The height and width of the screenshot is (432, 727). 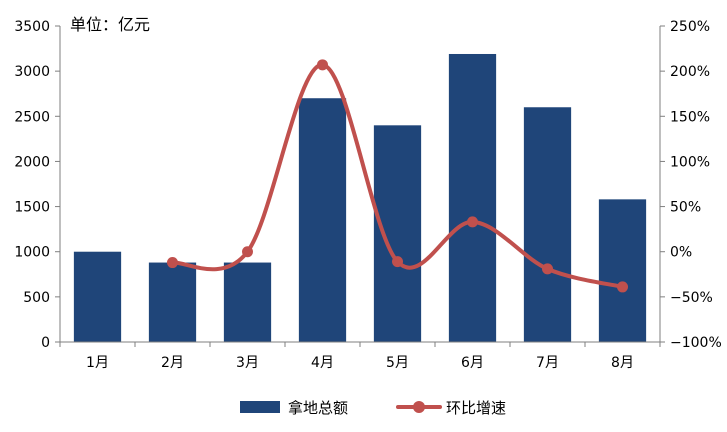 I want to click on right-tick-label: 250%, so click(x=690, y=27).